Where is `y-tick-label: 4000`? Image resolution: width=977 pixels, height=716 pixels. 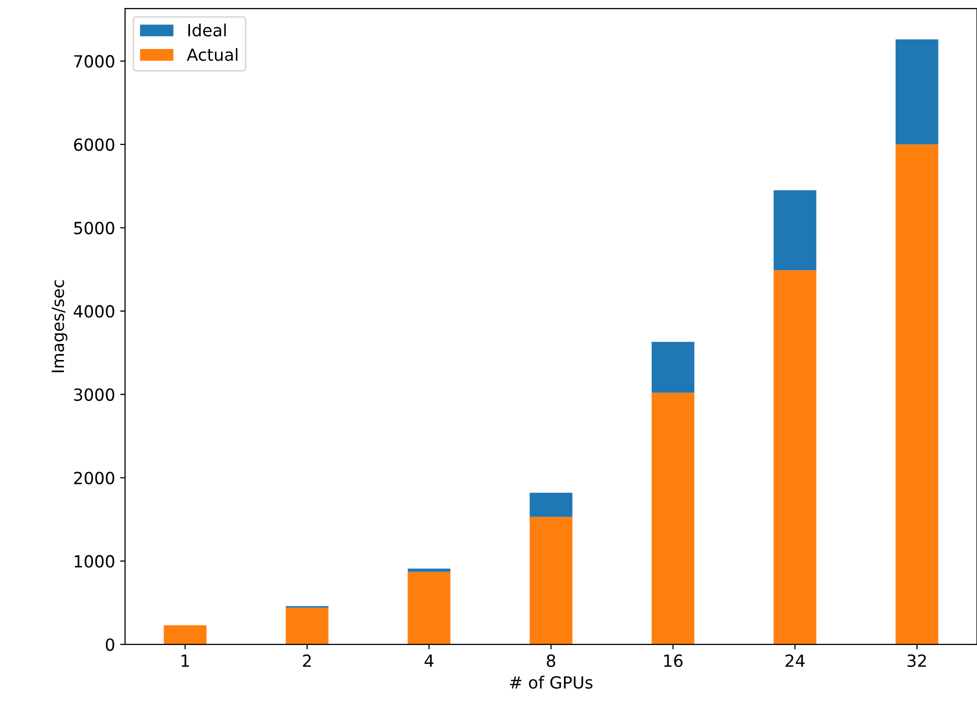 y-tick-label: 4000 is located at coordinates (94, 311).